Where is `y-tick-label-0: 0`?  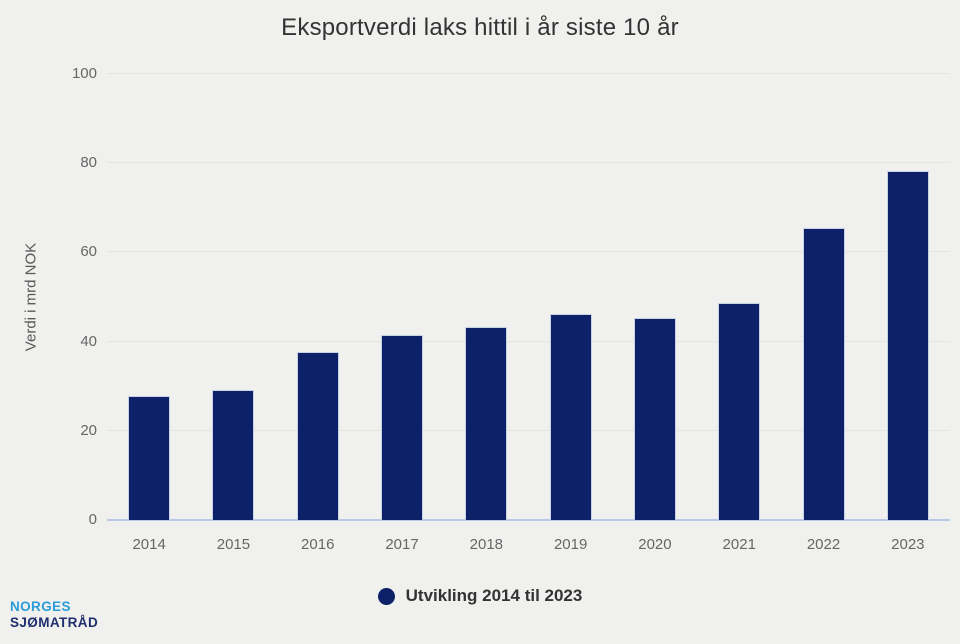
y-tick-label-0: 0 is located at coordinates (92, 519).